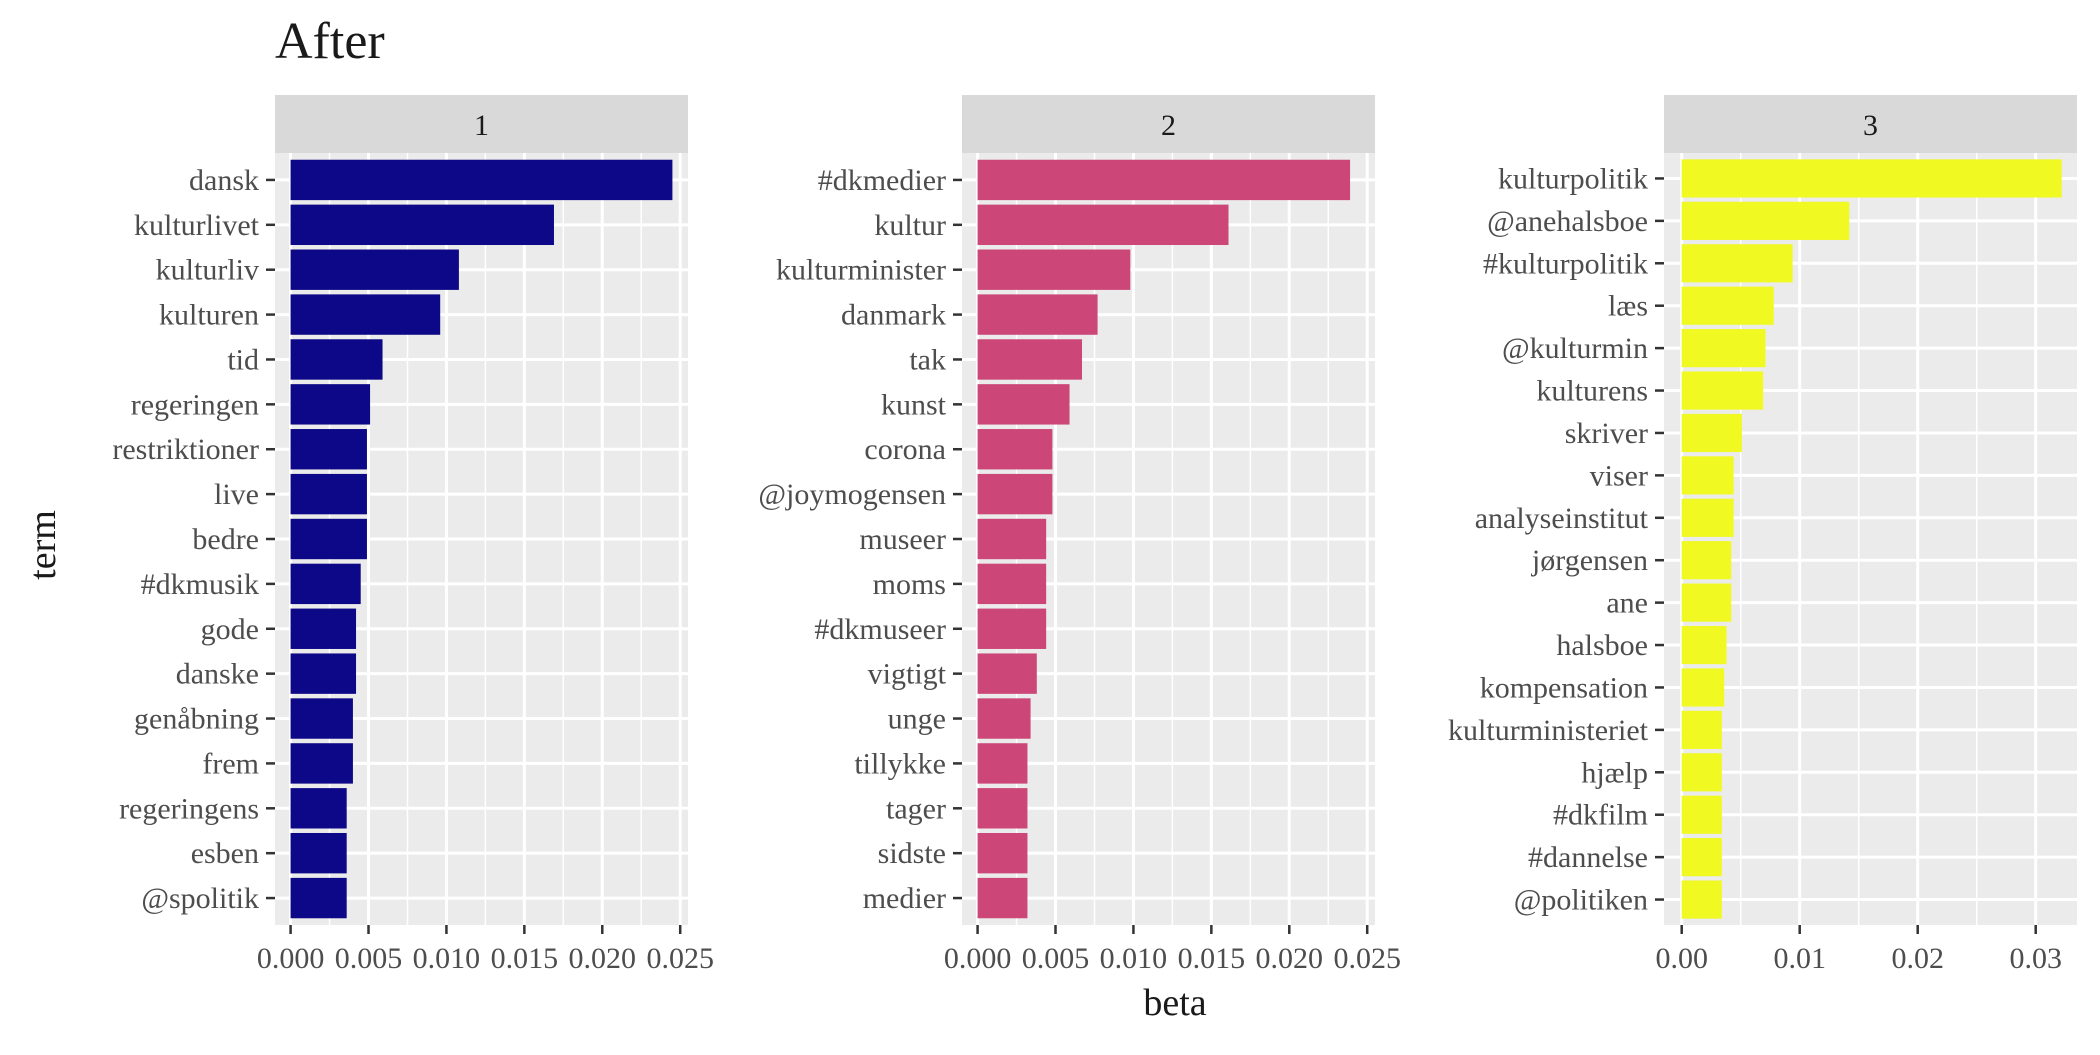 The image size is (2100, 1055). Describe the element at coordinates (1799, 958) in the screenshot. I see `x-tick-label: 0.01` at that location.